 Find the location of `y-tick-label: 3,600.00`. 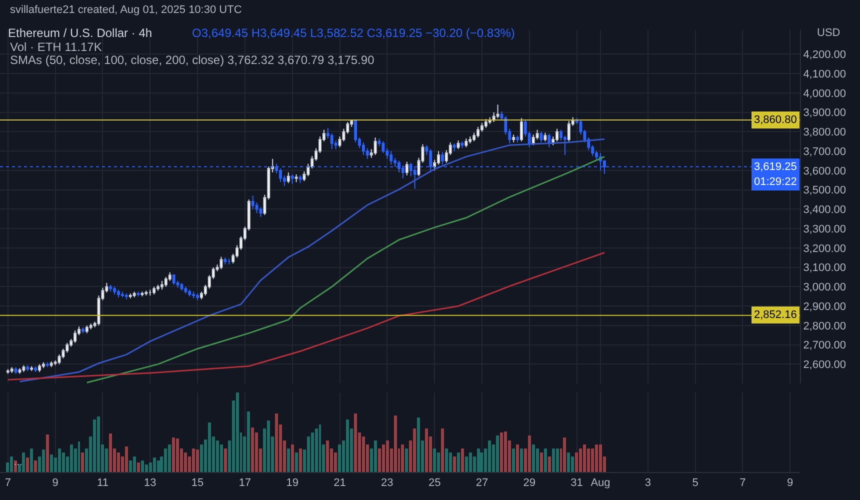

y-tick-label: 3,600.00 is located at coordinates (824, 171).